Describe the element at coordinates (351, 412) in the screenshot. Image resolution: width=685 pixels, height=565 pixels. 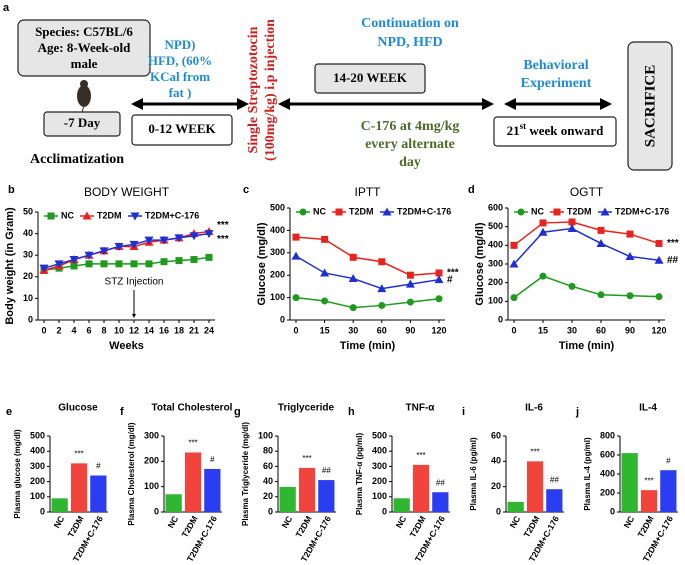
I see `panel-label: h` at that location.